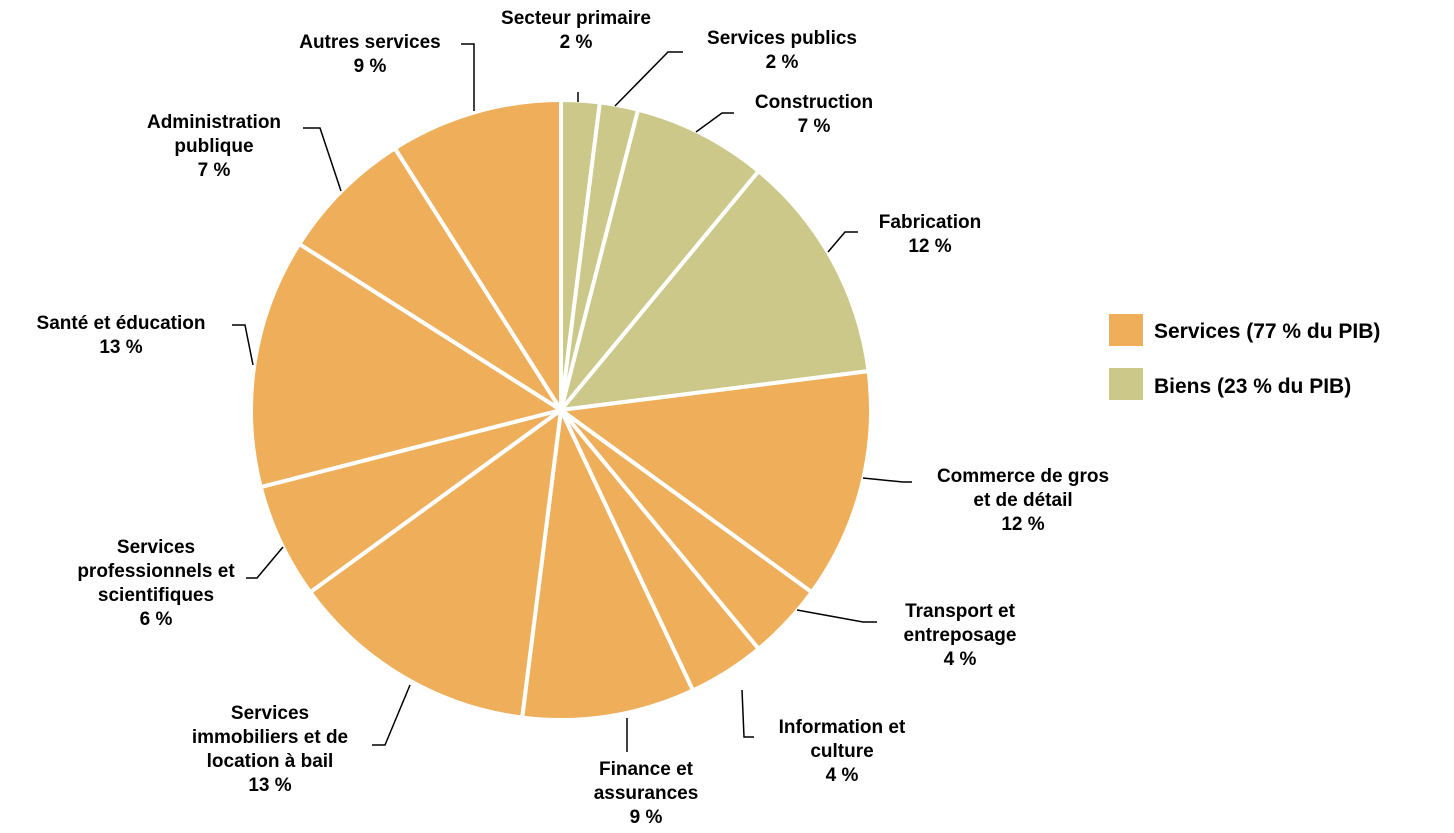 This screenshot has width=1454, height=833. I want to click on slice-label: Autres services 9 %, so click(370, 54).